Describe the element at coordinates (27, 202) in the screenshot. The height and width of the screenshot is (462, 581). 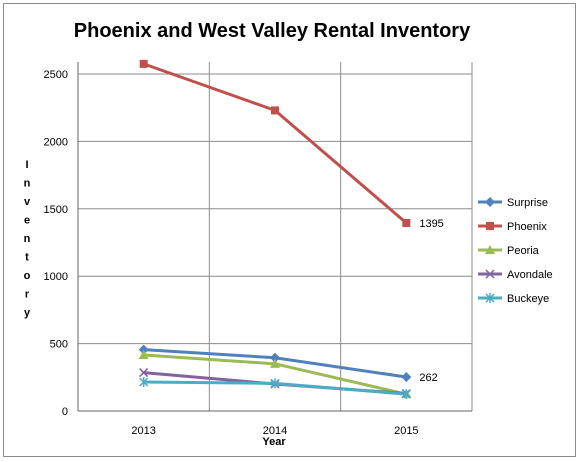
I see `y-axis-title-letter: v` at that location.